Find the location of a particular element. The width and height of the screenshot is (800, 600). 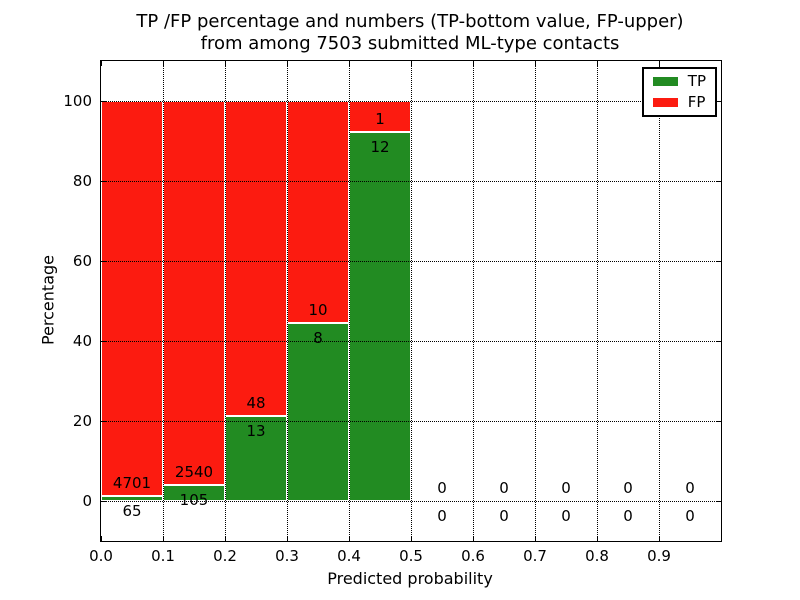

y-tick-label: 0 is located at coordinates (87, 501).